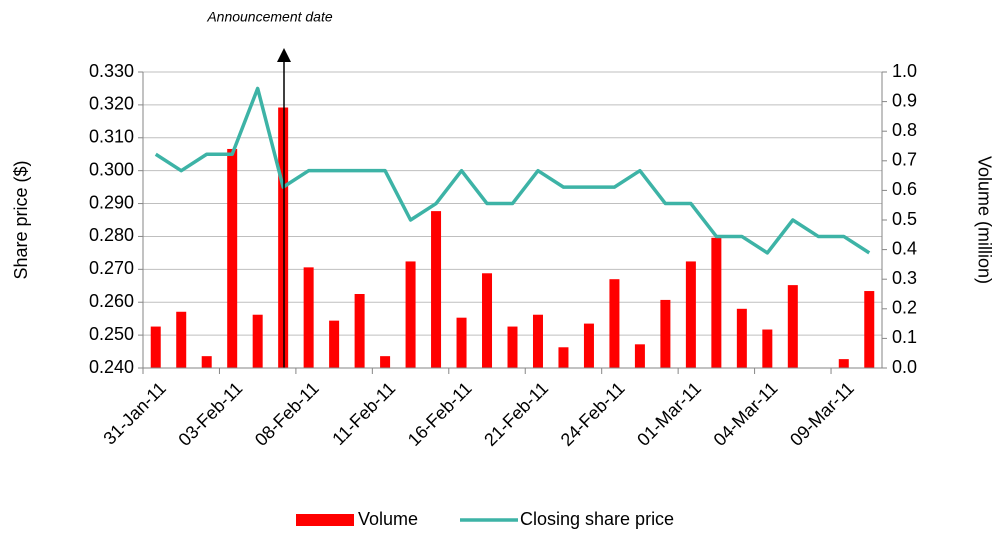 This screenshot has width=997, height=536. I want to click on y2-tick-label: 0.2, so click(904, 308).